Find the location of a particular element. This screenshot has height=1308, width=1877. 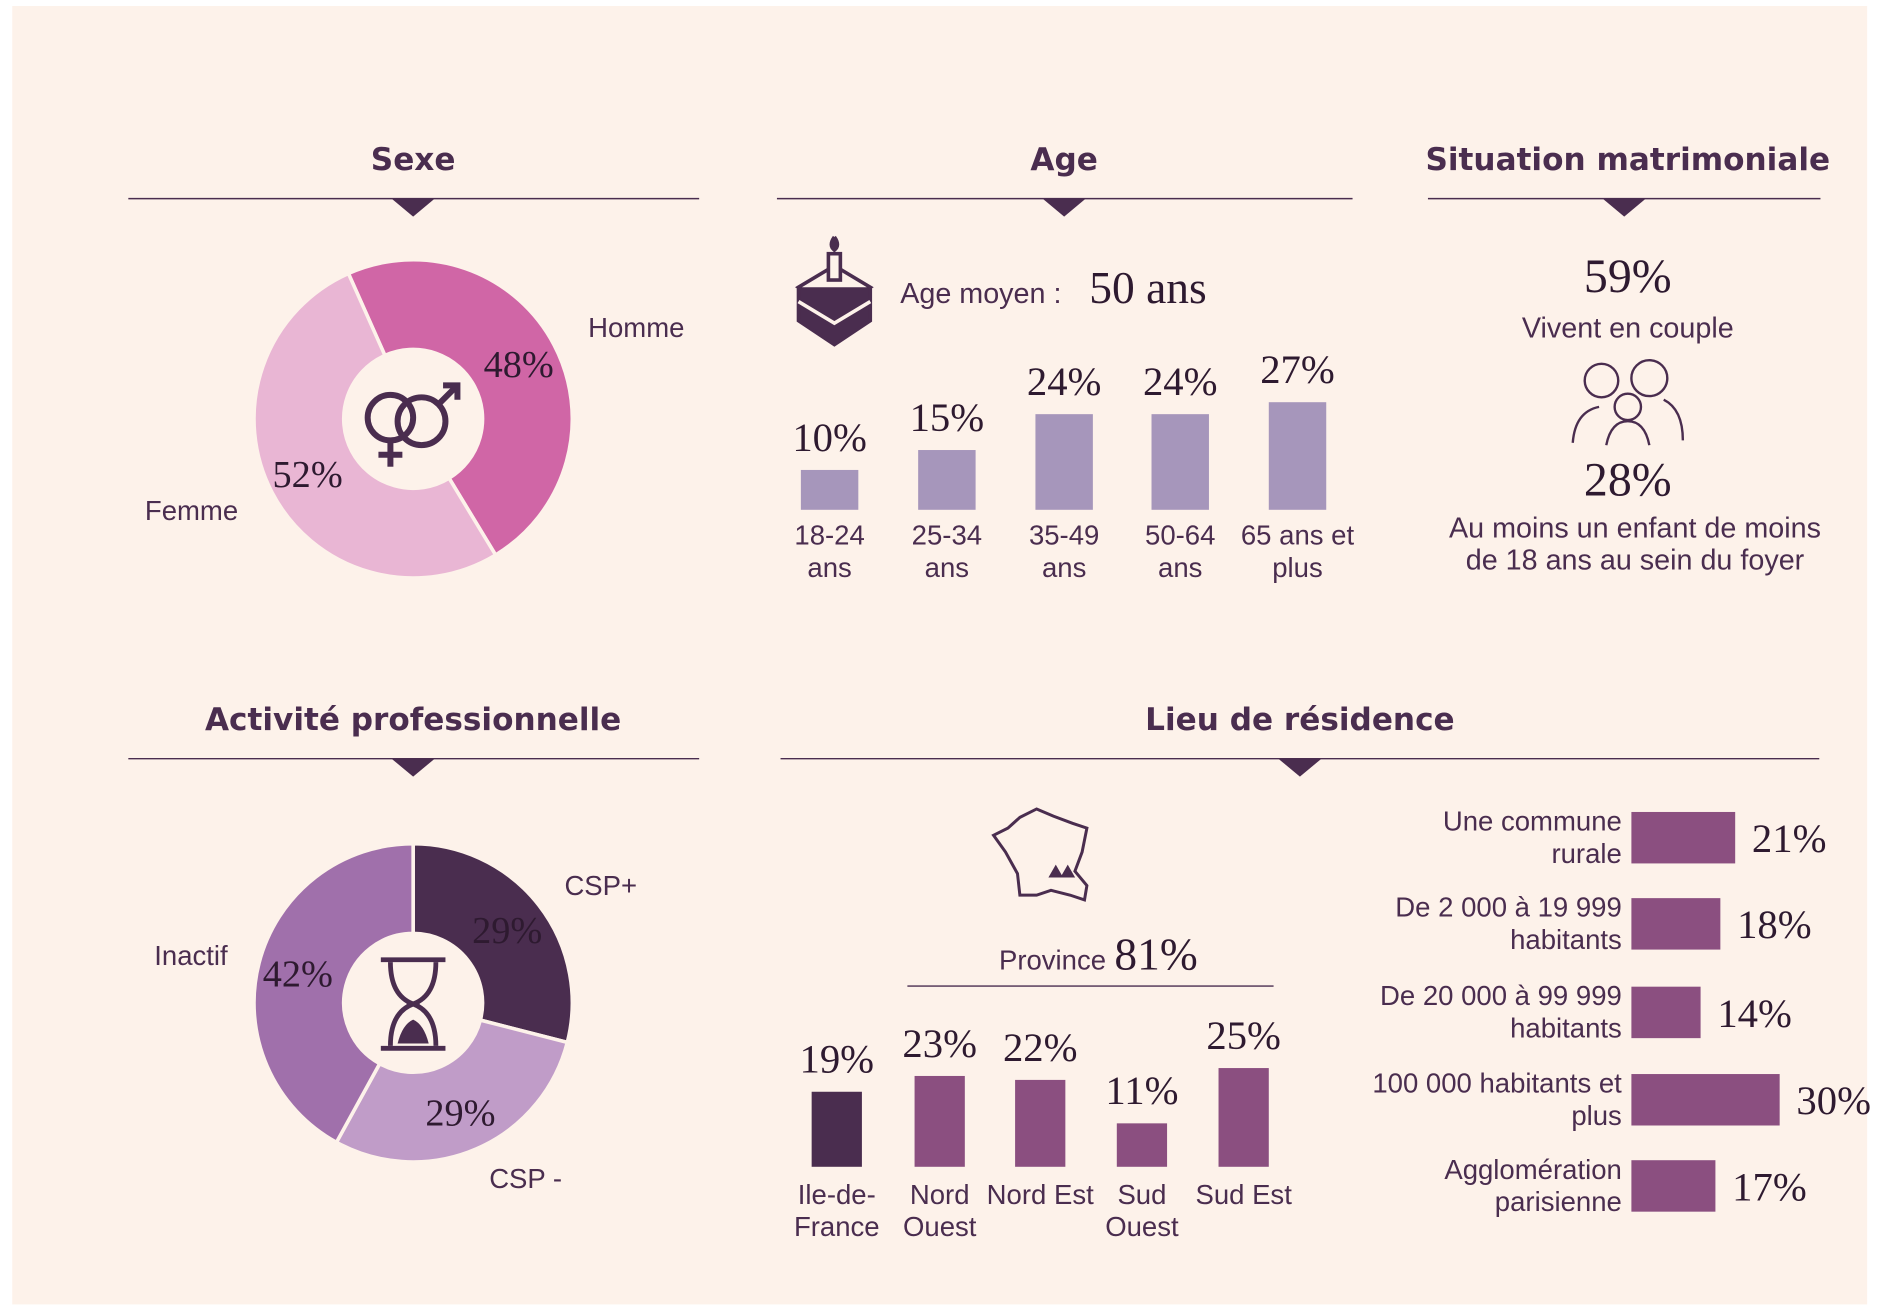

category-label-box: Sud Est is located at coordinates (1243, 1194).